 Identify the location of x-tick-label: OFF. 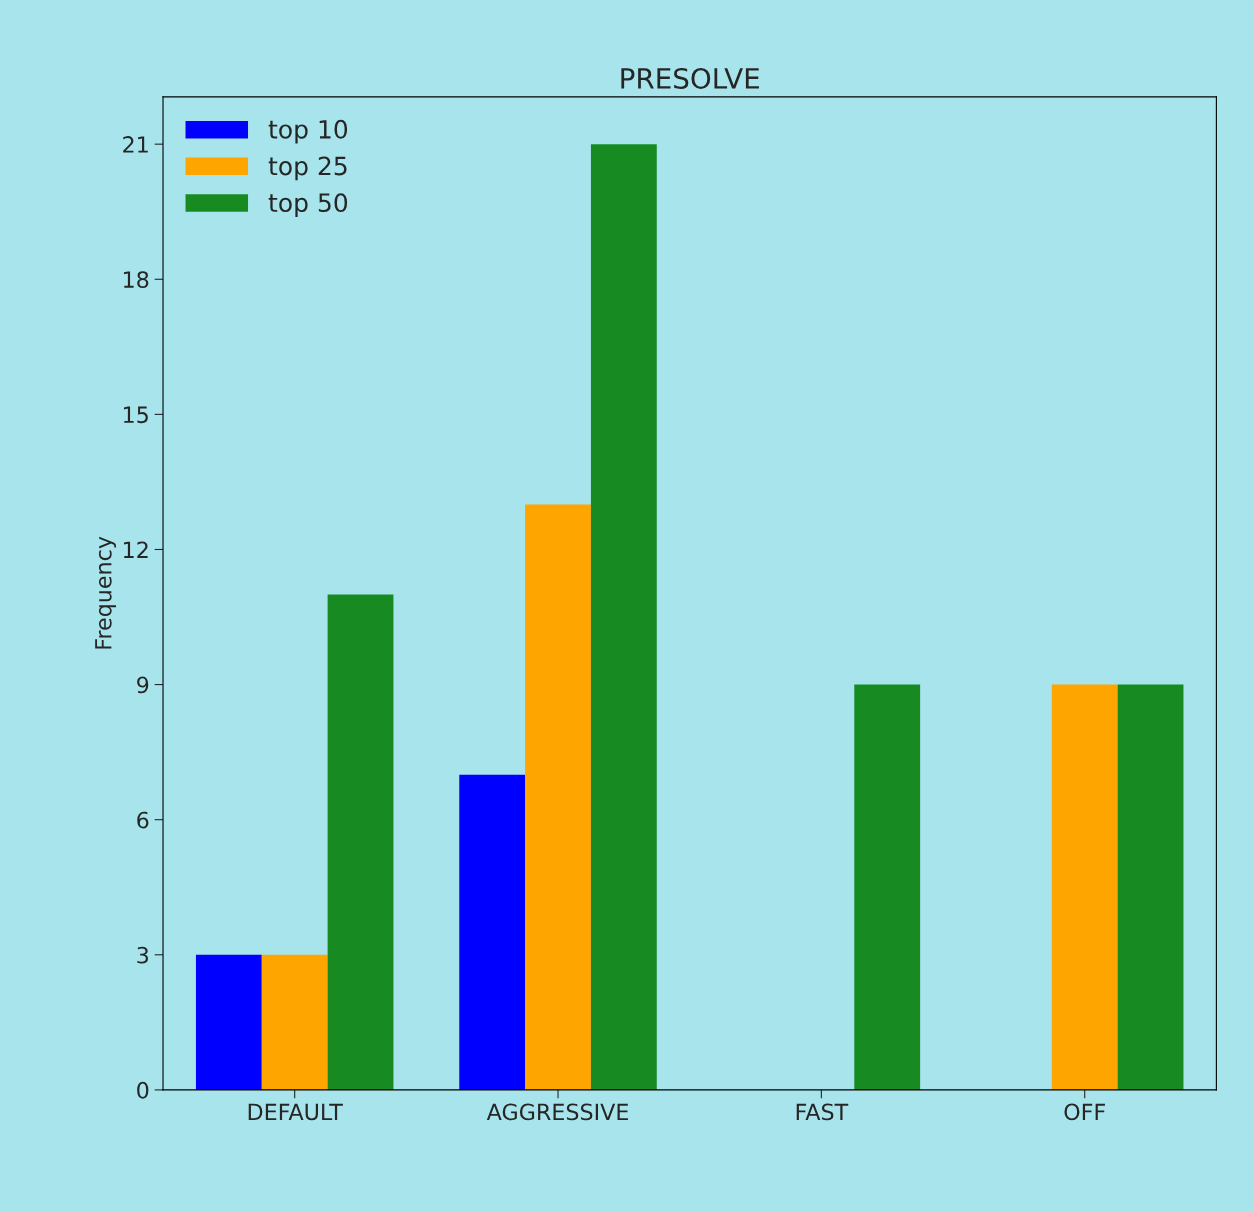
(1084, 1112).